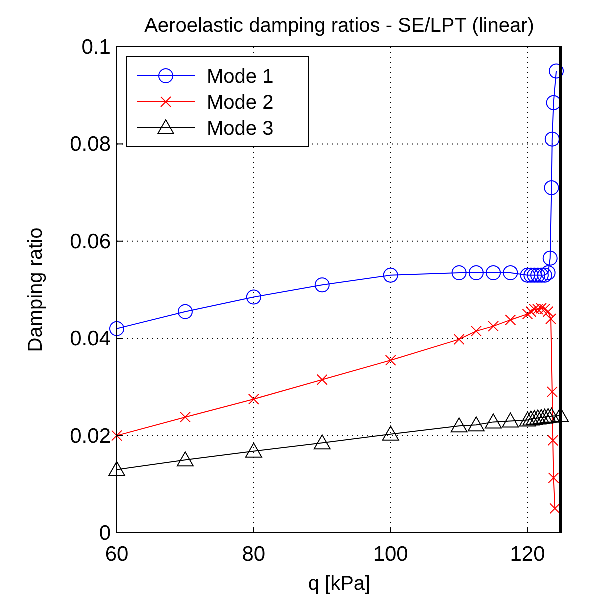 The width and height of the screenshot is (616, 605). Describe the element at coordinates (254, 554) in the screenshot. I see `x-tick-label: 80` at that location.